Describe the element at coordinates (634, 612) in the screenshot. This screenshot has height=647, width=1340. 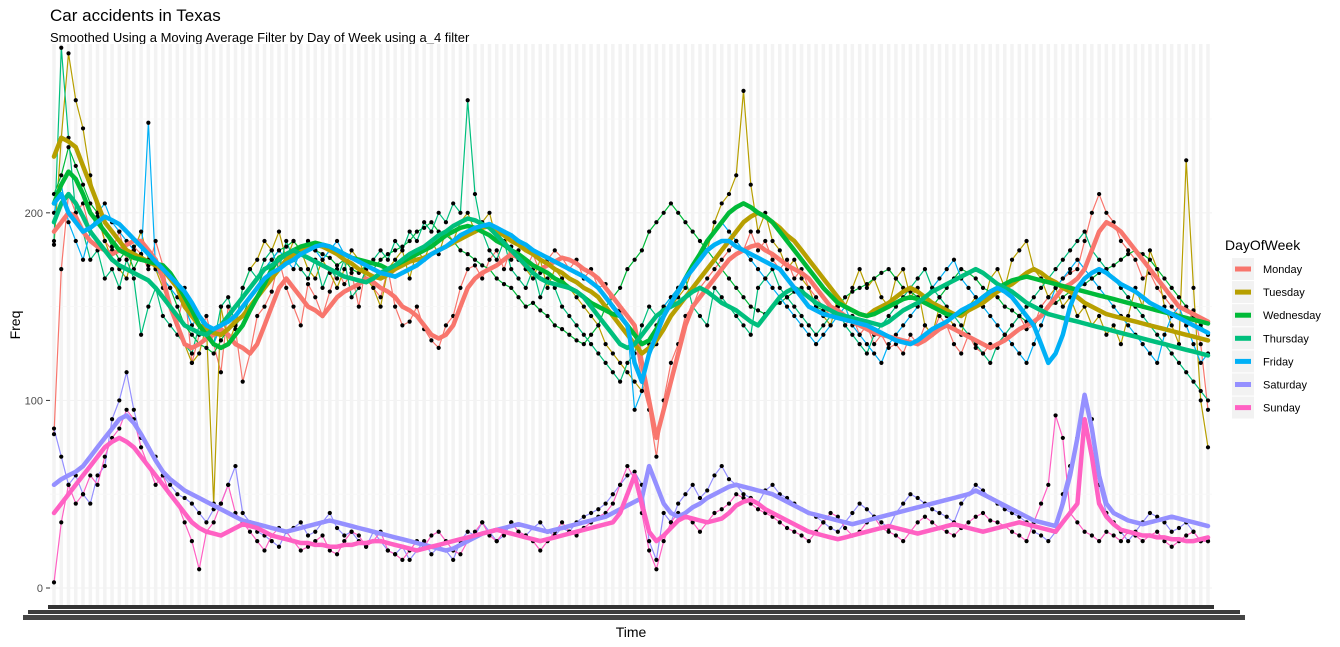
I see `x-tick-labels-overplotted` at that location.